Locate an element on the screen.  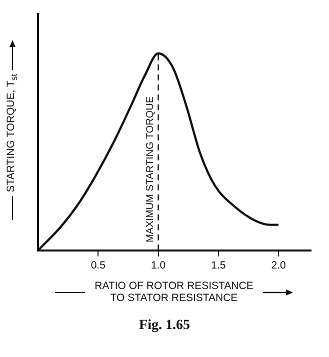
x-tick-label: 0.5 is located at coordinates (98, 266).